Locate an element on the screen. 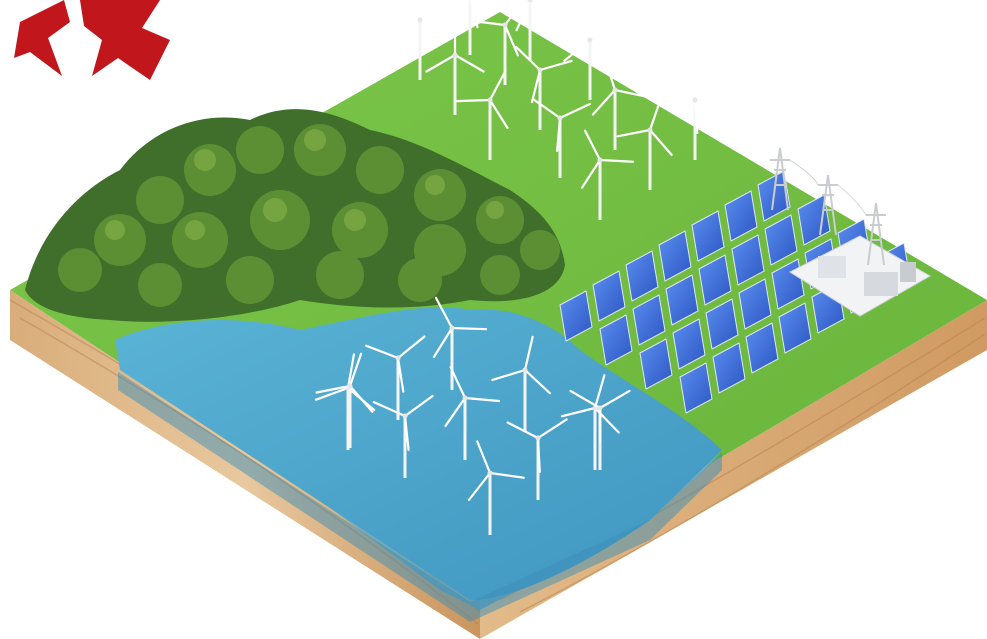 This screenshot has height=639, width=987. power-pylons is located at coordinates (828, 206).